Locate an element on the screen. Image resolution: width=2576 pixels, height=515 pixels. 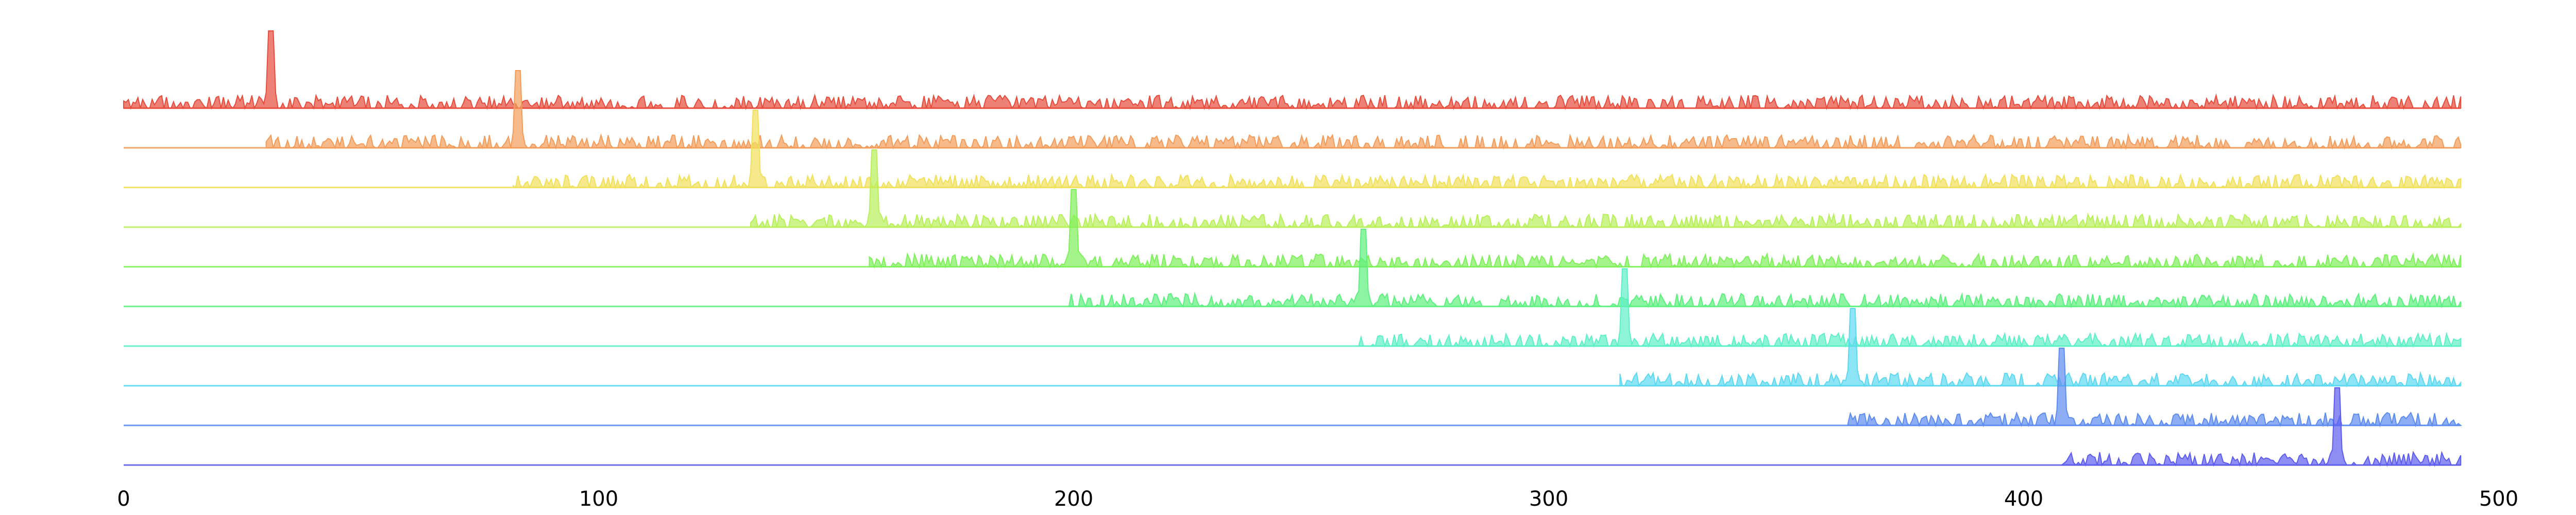
x-tick-label: 500 is located at coordinates (2498, 499).